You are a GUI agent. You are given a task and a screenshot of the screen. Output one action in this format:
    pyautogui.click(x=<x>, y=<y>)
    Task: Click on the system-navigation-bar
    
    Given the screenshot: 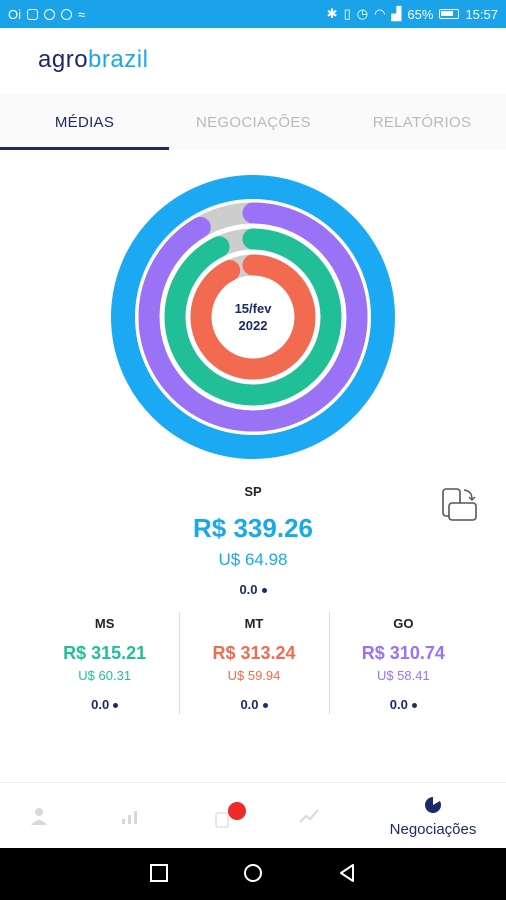 What is the action you would take?
    pyautogui.click(x=253, y=874)
    